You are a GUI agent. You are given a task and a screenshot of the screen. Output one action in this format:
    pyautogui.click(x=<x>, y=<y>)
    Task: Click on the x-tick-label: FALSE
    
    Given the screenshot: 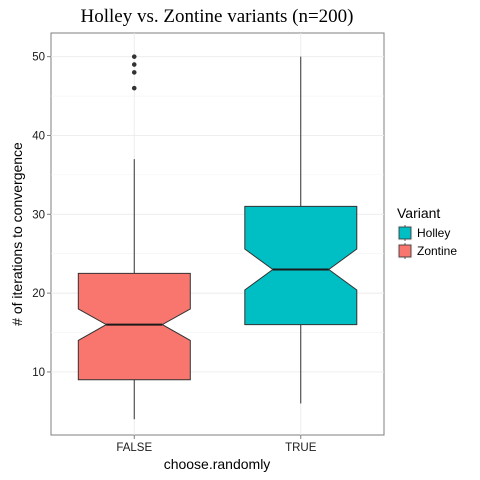 What is the action you would take?
    pyautogui.click(x=134, y=448)
    